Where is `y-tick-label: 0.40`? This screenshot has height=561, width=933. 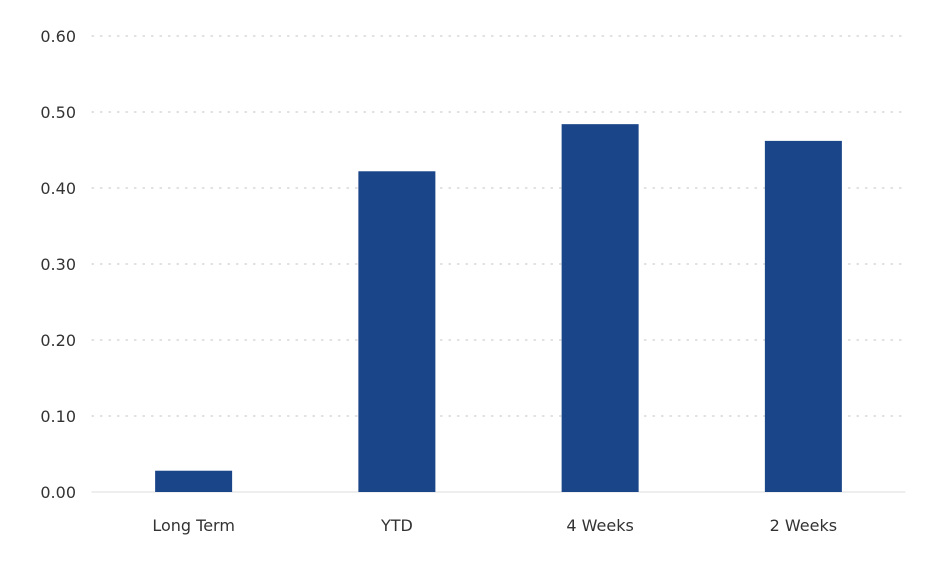 y-tick-label: 0.40 is located at coordinates (58, 188).